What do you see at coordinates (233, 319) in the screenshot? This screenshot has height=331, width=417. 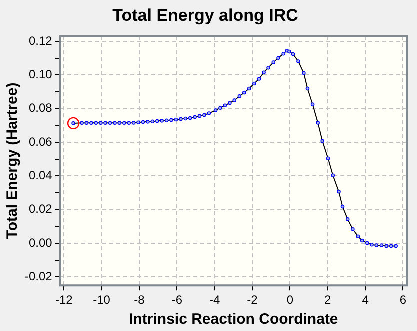 I see `x-axis-title: Intrinsic Reaction Coordinate` at bounding box center [233, 319].